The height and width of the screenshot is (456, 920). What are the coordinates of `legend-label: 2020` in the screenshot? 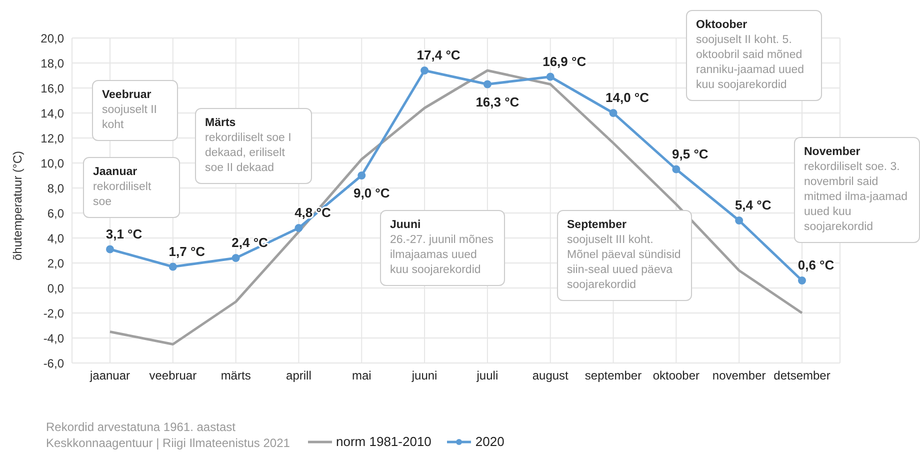 It's located at (489, 441).